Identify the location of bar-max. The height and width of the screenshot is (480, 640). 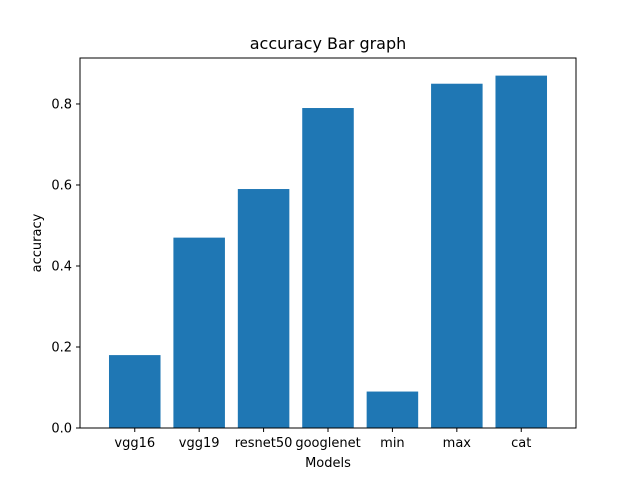
(457, 255).